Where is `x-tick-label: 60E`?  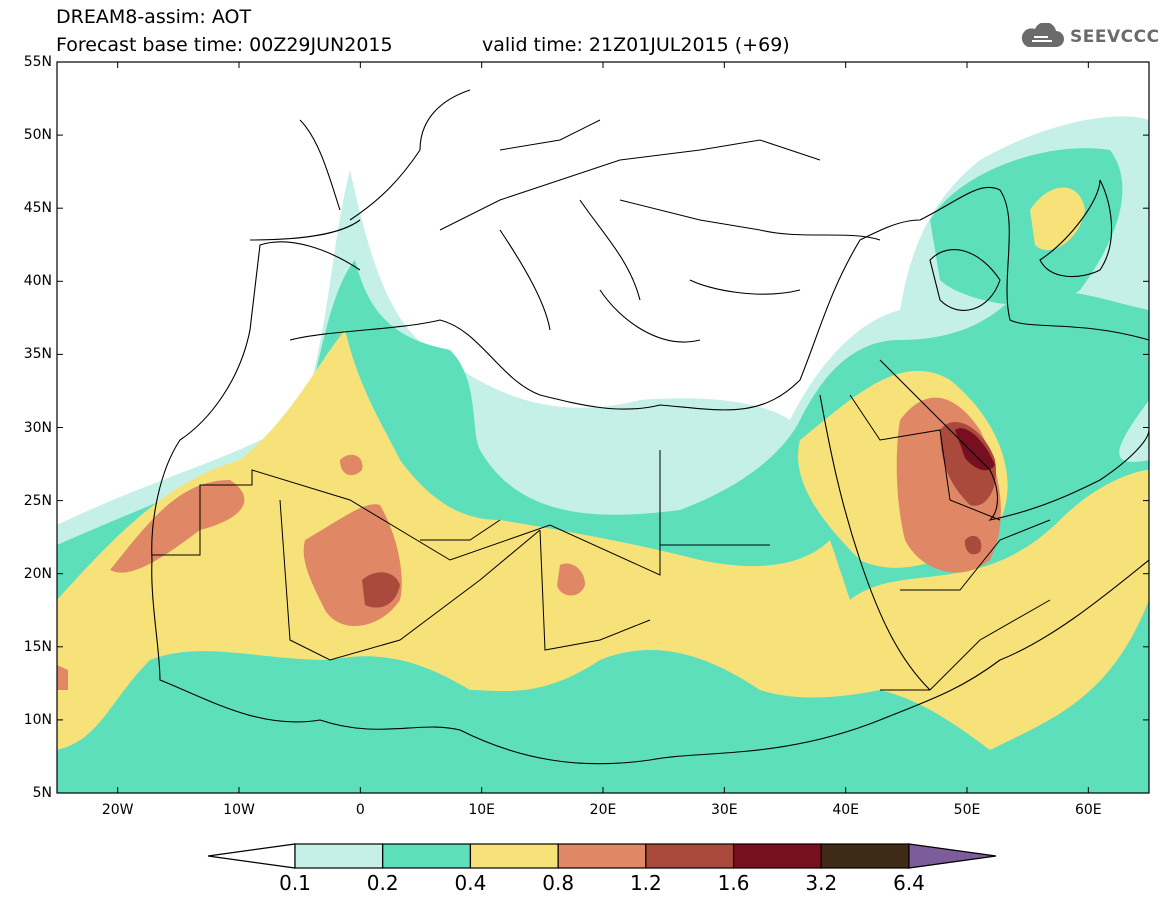 x-tick-label: 60E is located at coordinates (1088, 810).